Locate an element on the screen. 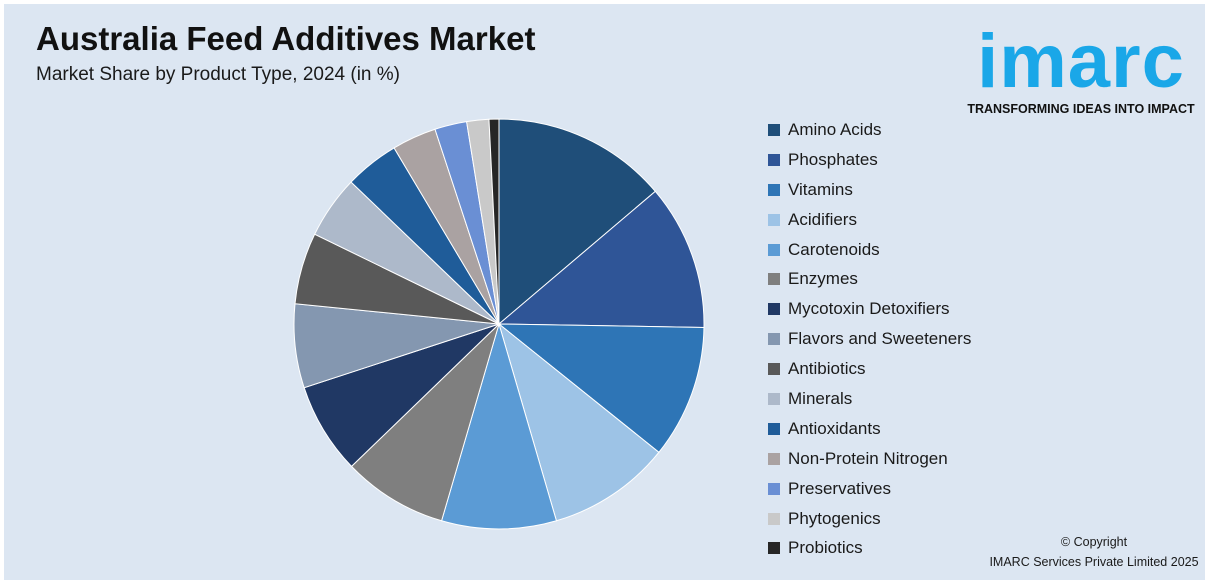 The height and width of the screenshot is (584, 1213). pie-slice-vitamins is located at coordinates (601, 388).